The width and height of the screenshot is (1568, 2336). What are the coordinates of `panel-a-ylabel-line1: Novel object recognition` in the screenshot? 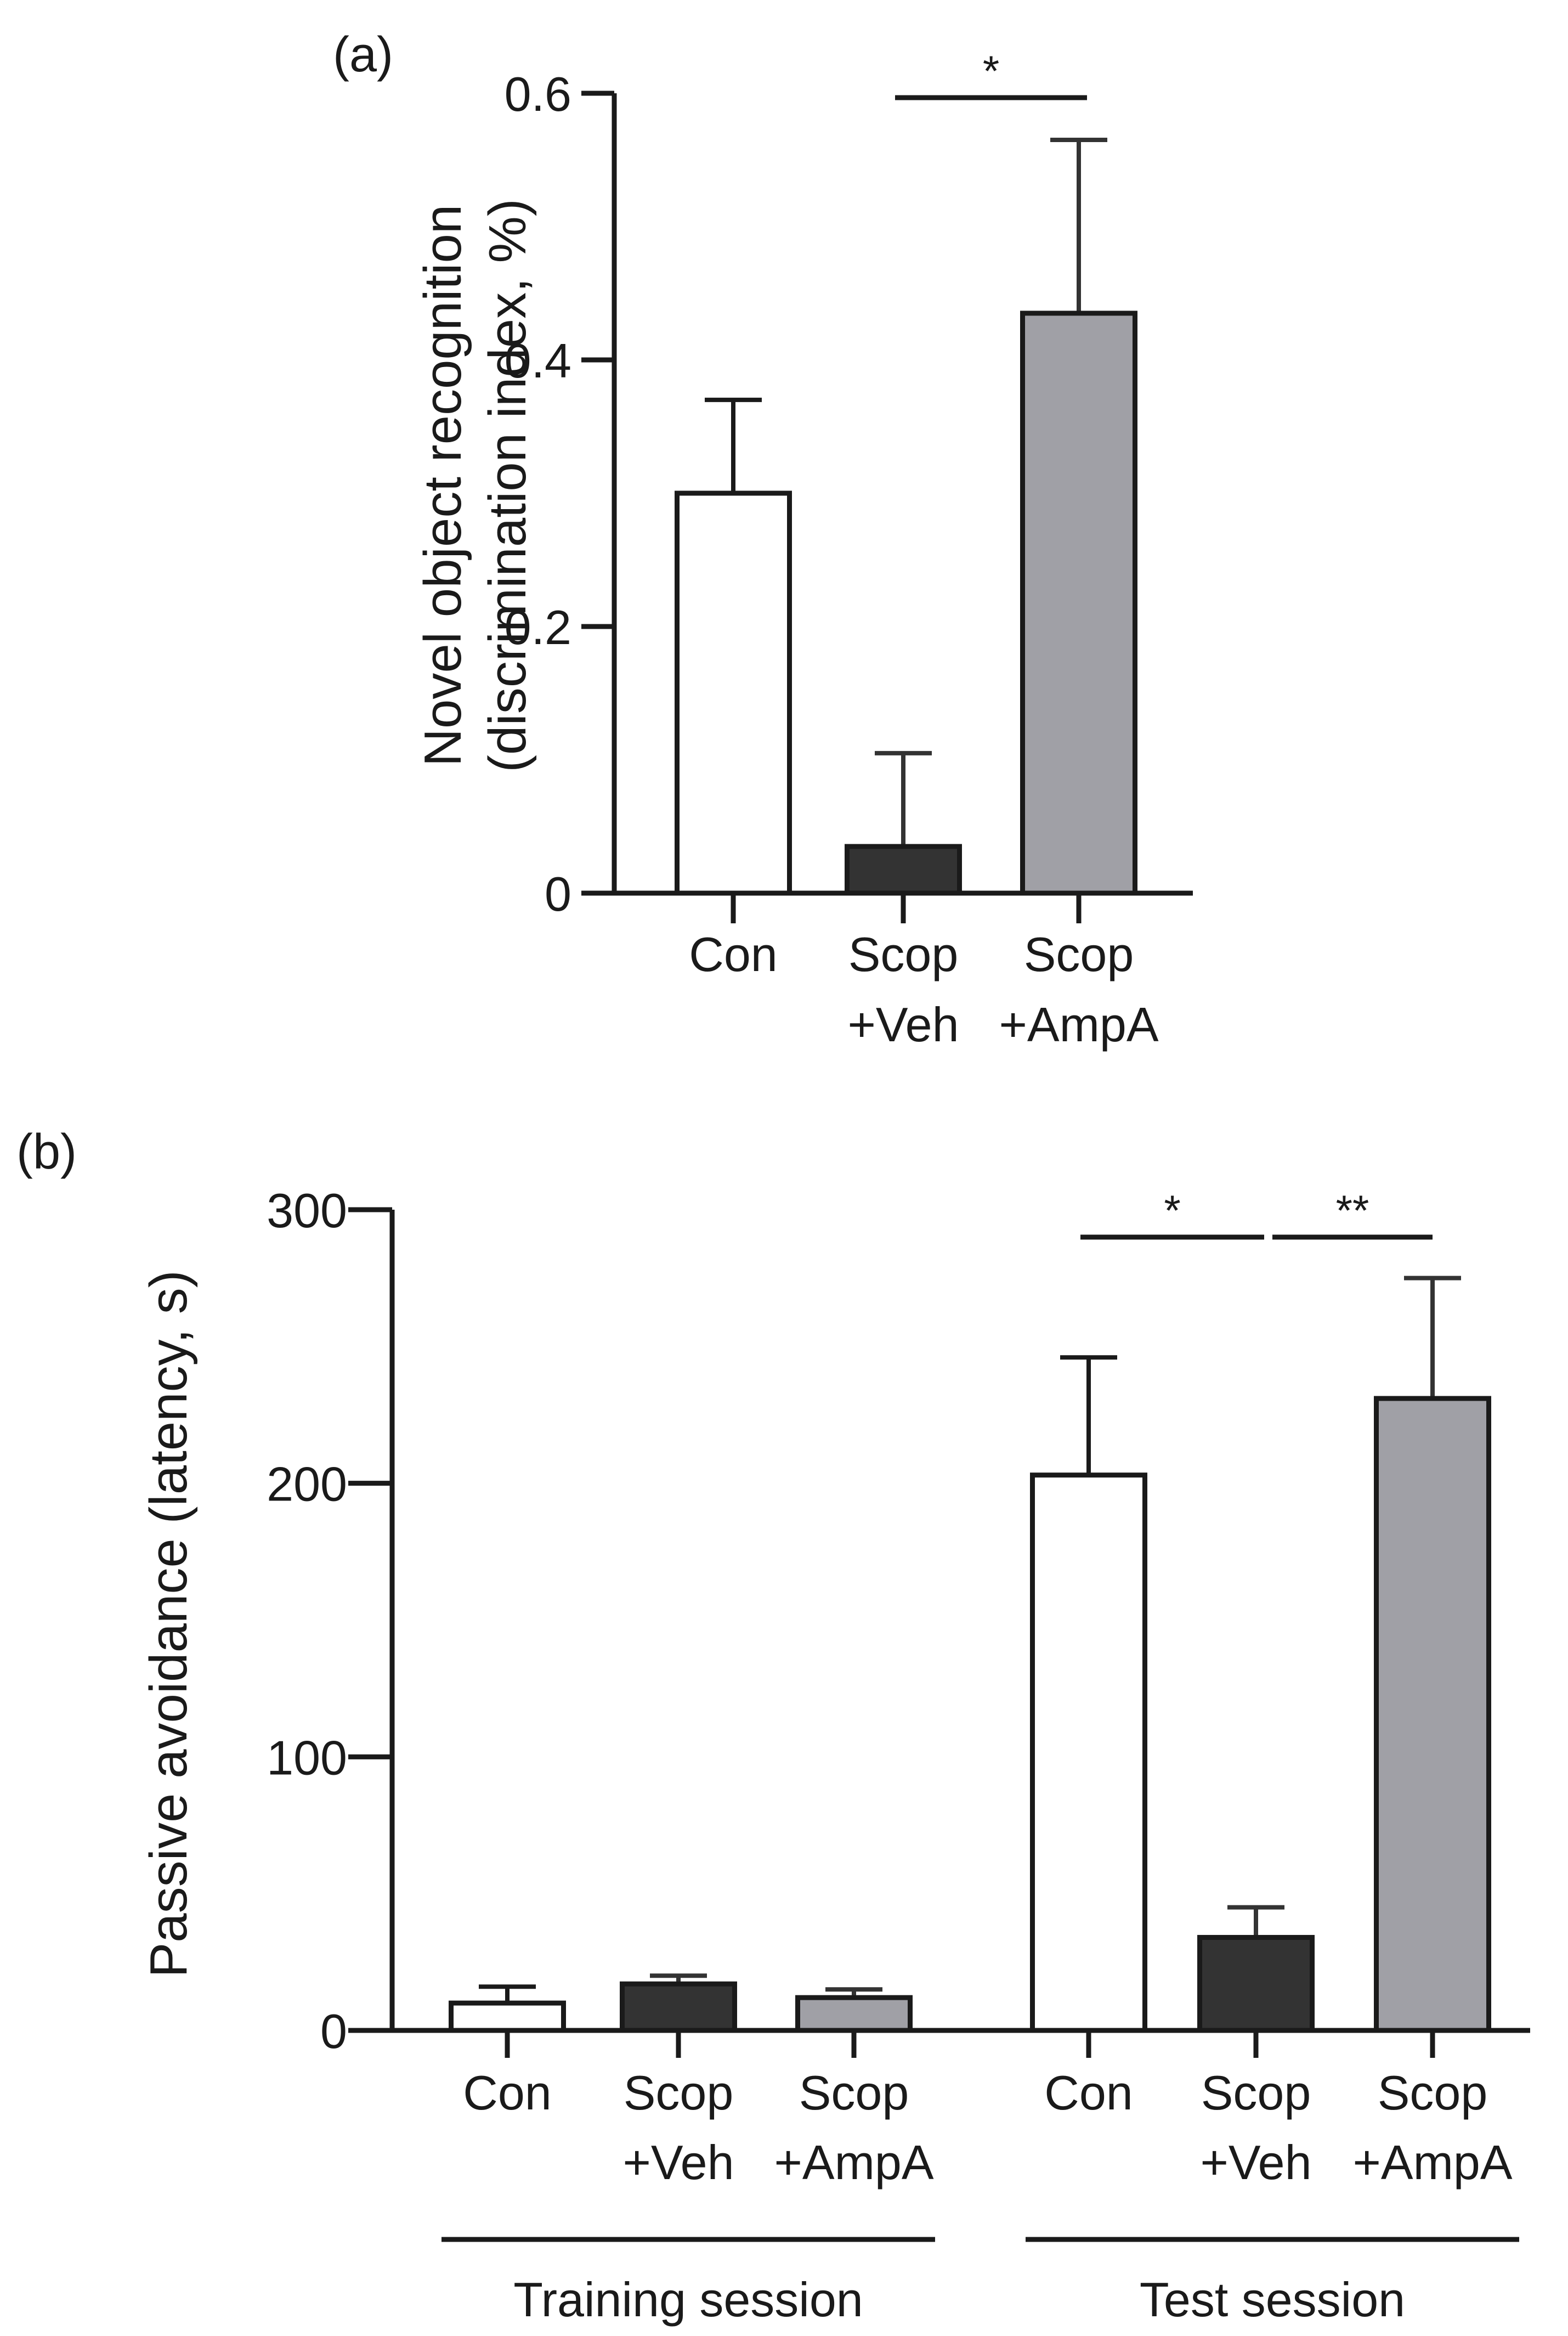 It's located at (443, 486).